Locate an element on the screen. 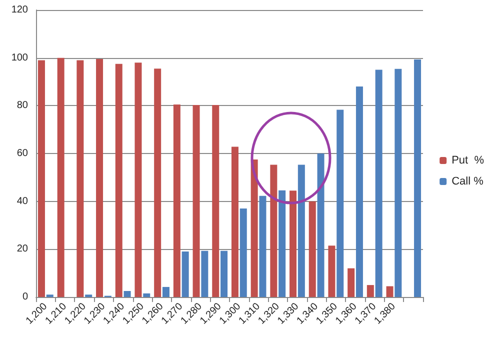 This screenshot has height=342, width=494. legend-label: Put % is located at coordinates (468, 160).